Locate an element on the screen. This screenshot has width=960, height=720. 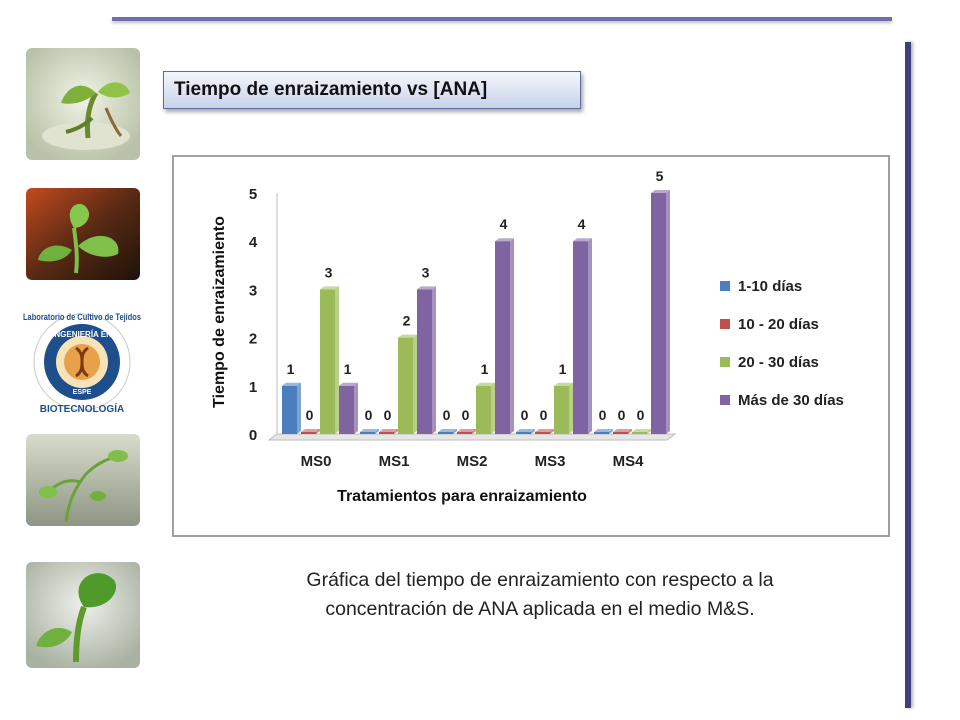
x-tick-label: MS1 is located at coordinates (394, 461).